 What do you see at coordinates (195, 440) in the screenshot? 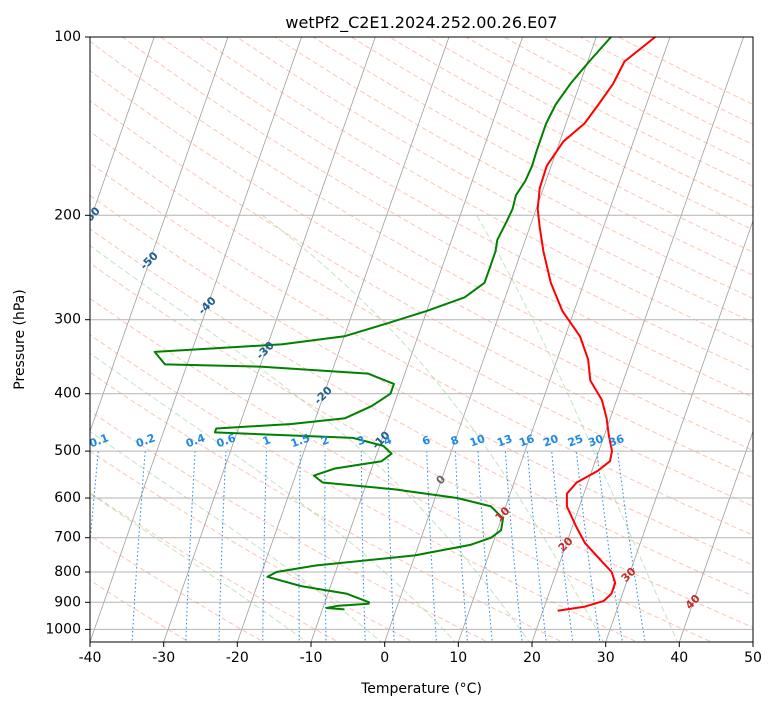
I see `mixing-ratio-label: 0.4` at bounding box center [195, 440].